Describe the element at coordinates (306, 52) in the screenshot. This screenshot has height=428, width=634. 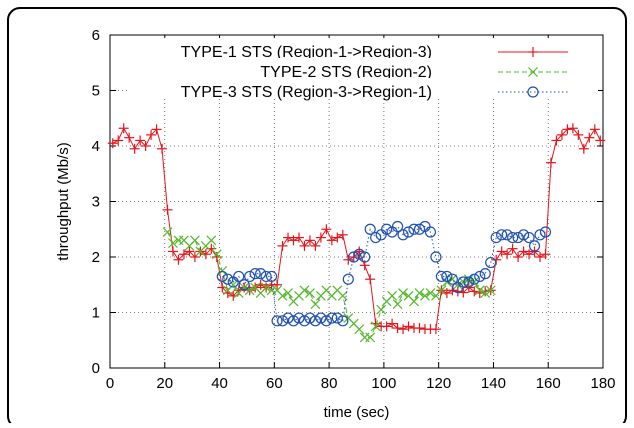
I see `legend-label: TYPE-1 STS (Region-1->Region-3)` at that location.